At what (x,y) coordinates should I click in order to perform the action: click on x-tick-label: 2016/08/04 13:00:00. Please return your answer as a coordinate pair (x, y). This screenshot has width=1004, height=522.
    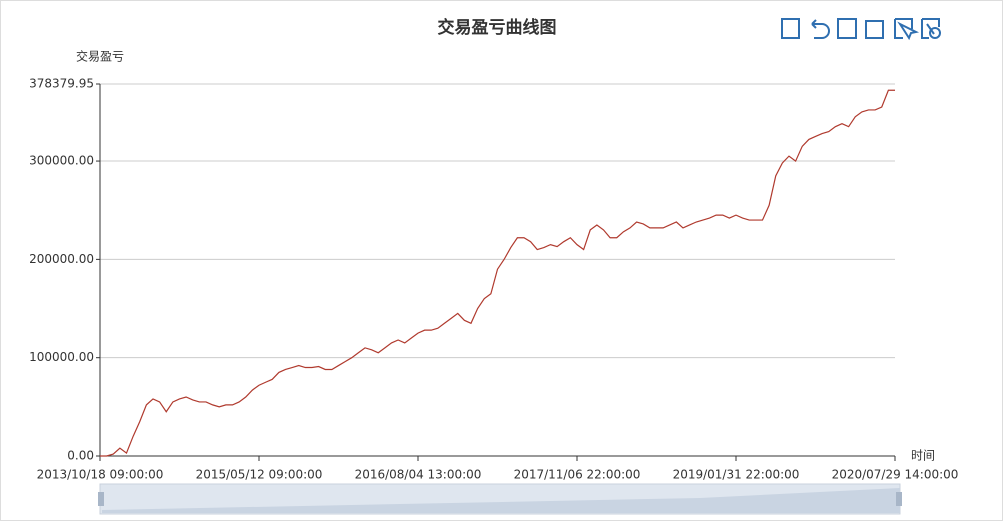
    Looking at the image, I should click on (418, 475).